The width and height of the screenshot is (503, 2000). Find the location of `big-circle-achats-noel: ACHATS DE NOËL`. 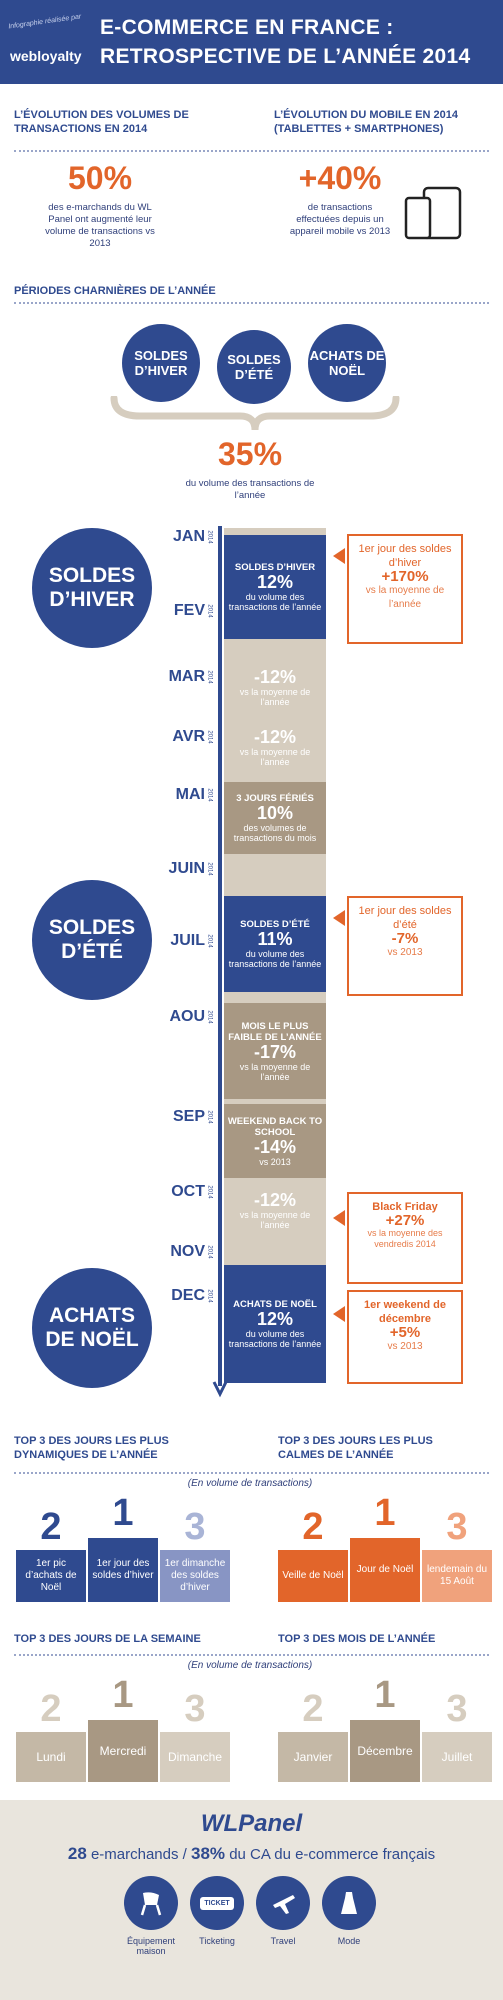

big-circle-achats-noel: ACHATS DE NOËL is located at coordinates (92, 1328).